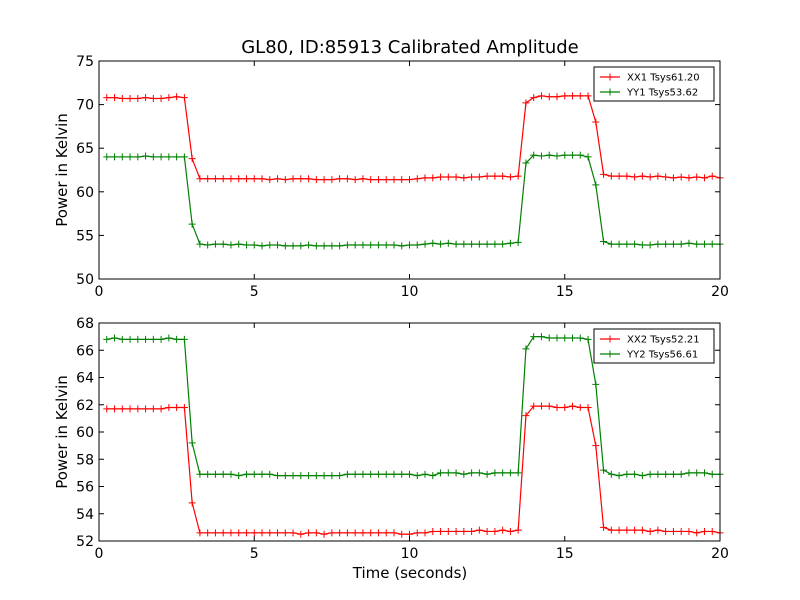 Image resolution: width=800 pixels, height=600 pixels. What do you see at coordinates (565, 292) in the screenshot?
I see `x-tick-label: 15` at bounding box center [565, 292].